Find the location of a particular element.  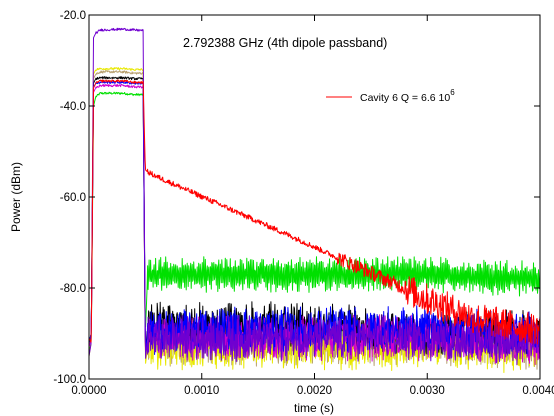

legend: Cavity 6 Q = 6.6 106 is located at coordinates (390, 96).